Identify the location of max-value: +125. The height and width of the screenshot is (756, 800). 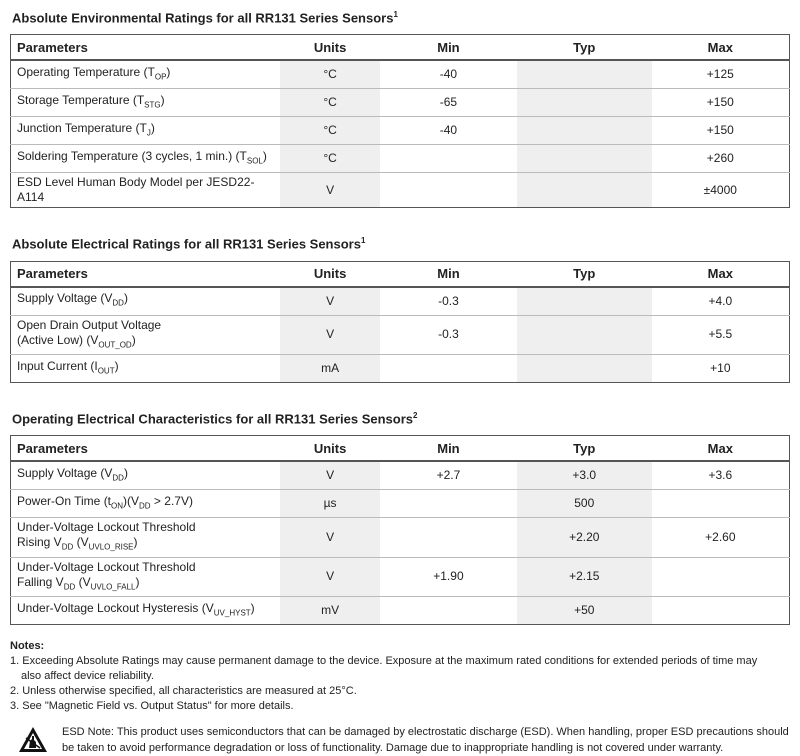
(720, 74).